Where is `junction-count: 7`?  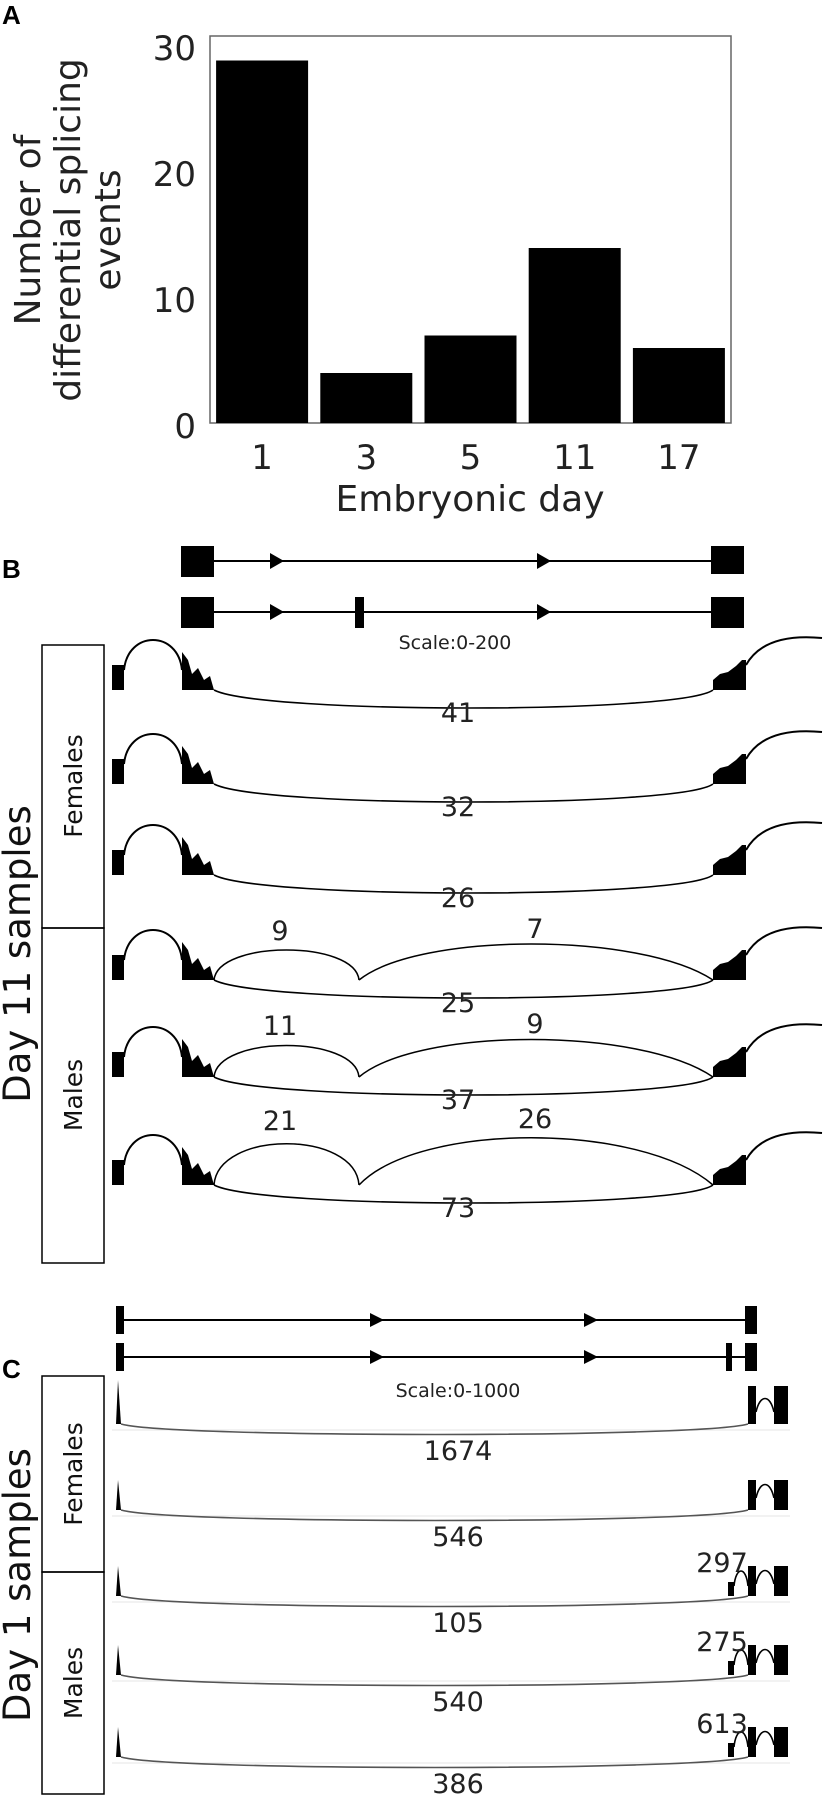
junction-count: 7 is located at coordinates (534, 929).